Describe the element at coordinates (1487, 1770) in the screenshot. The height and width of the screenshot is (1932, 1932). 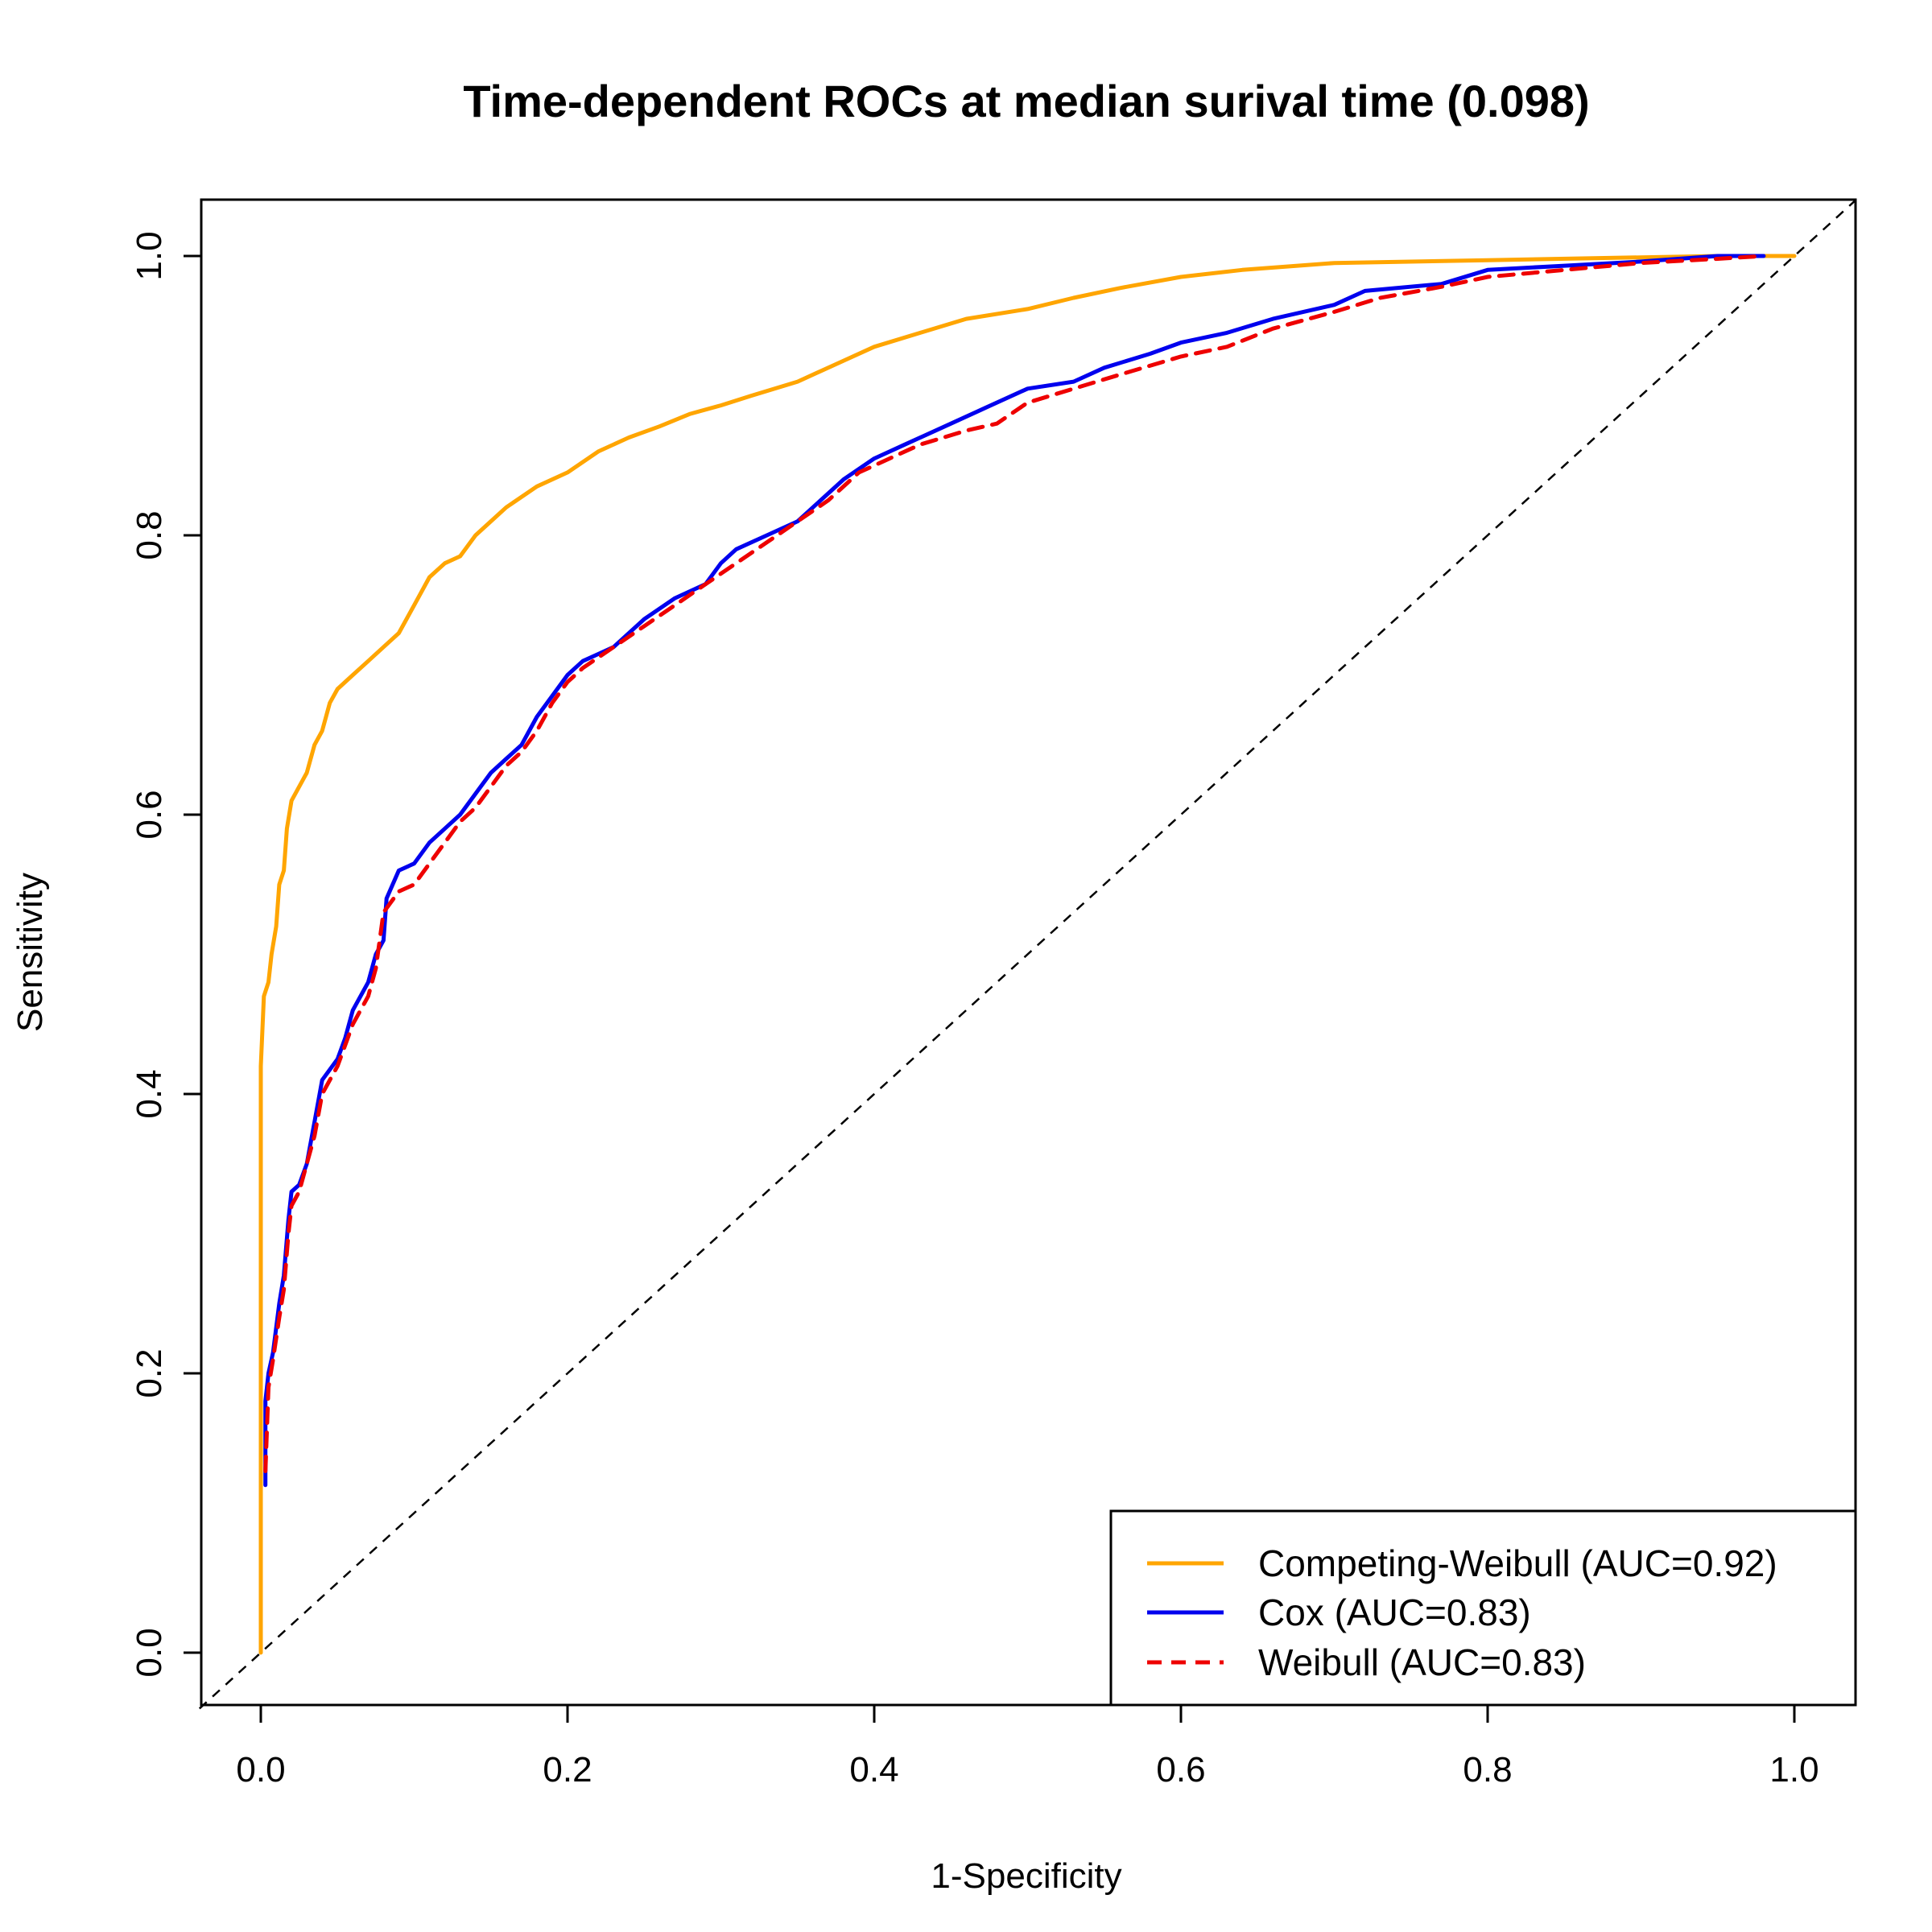
I see `x-tick-label: 0.8` at that location.